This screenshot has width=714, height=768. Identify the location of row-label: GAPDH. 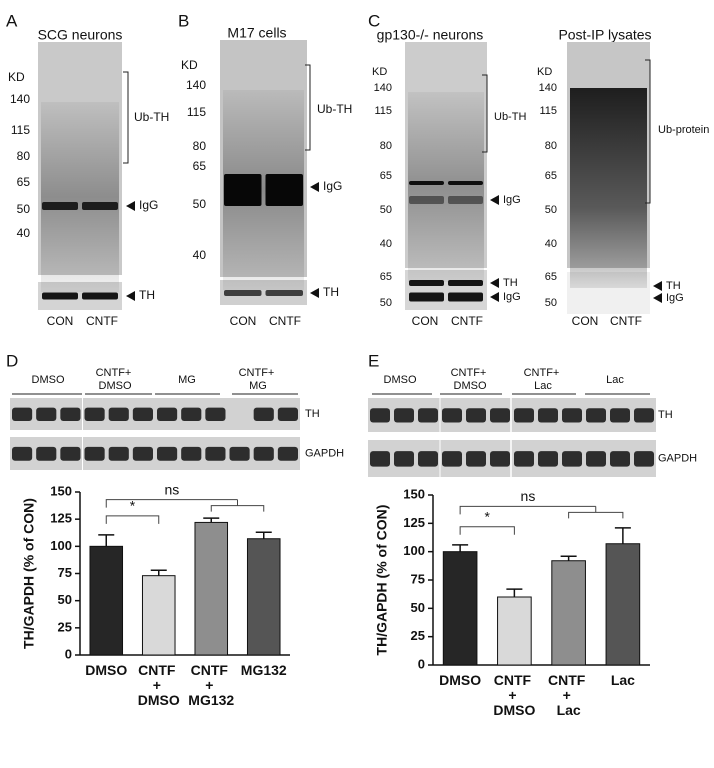
(324, 453).